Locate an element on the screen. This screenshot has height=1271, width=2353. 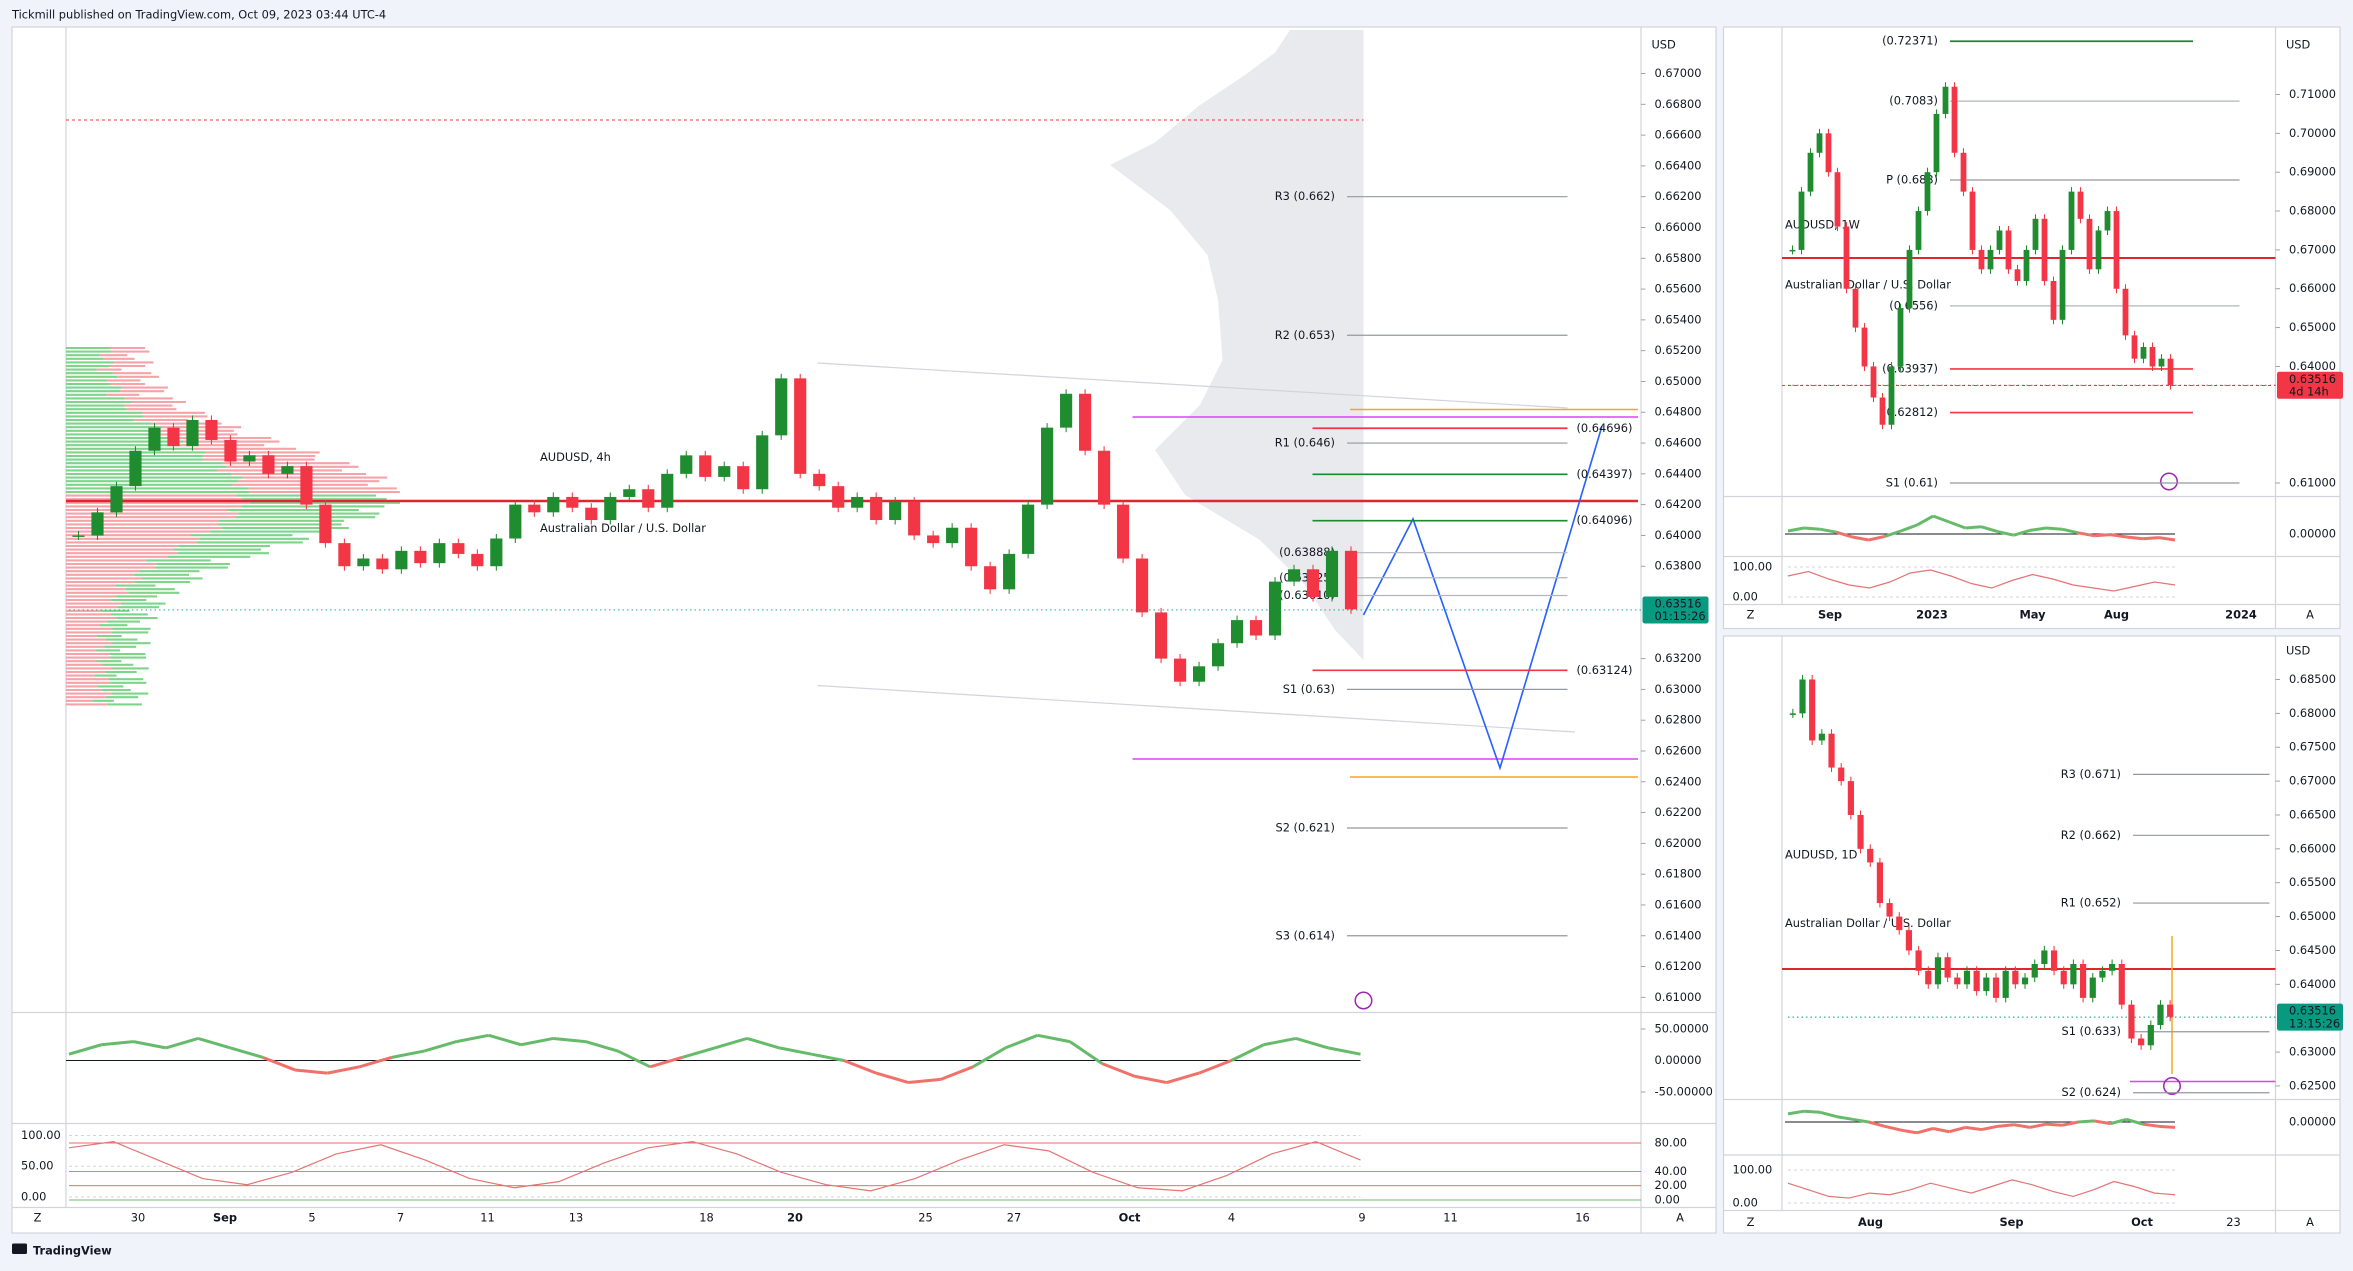
price-tick-label: 0.70000 is located at coordinates (2312, 133).